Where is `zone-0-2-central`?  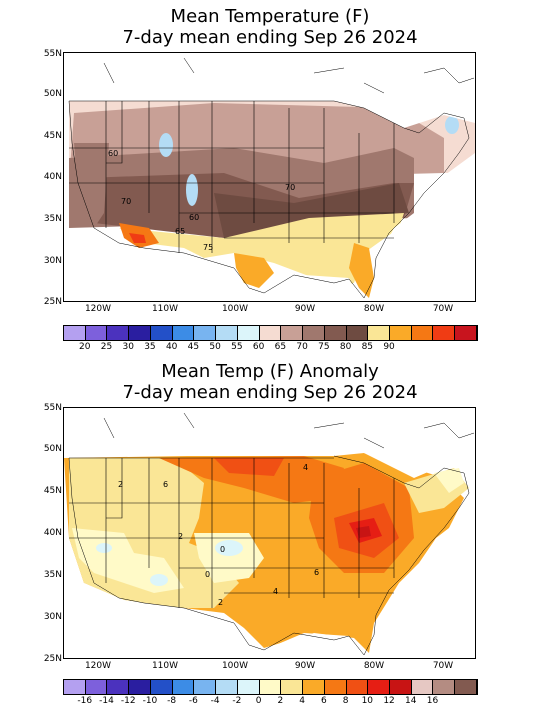 zone-0-2-central is located at coordinates (229, 558).